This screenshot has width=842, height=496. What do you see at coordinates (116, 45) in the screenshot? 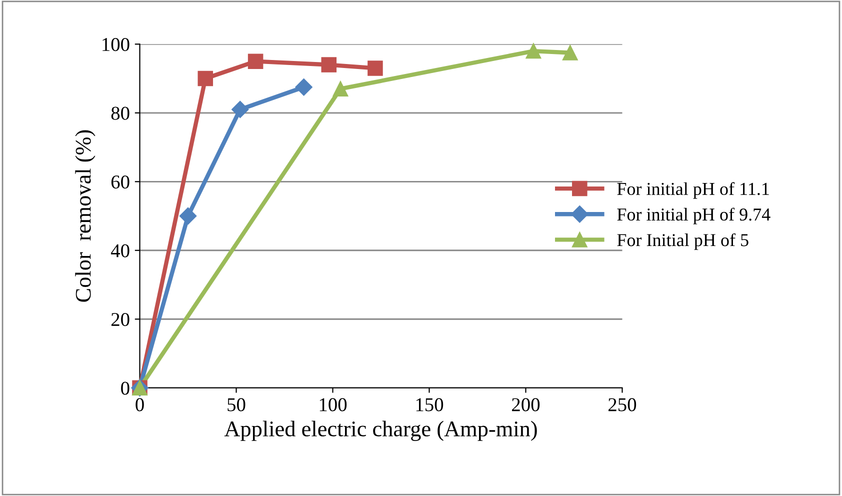
I see `y-tick-label: 100` at bounding box center [116, 45].